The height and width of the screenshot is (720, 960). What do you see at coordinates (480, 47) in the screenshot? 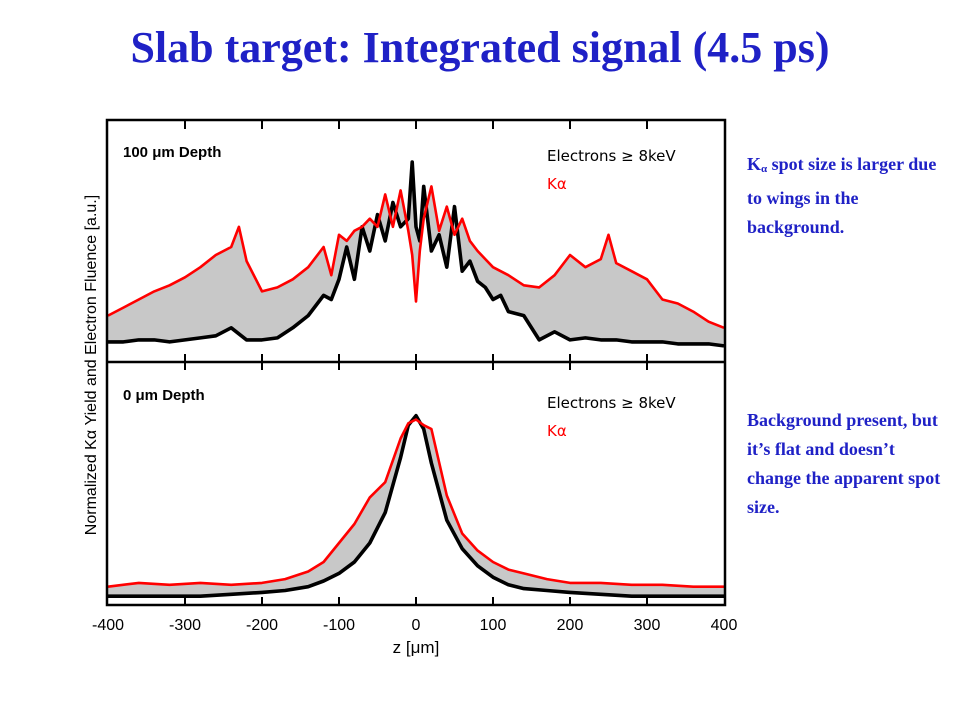
I see `slide-title: Slab target: Integrated signal (4.5 ps)` at bounding box center [480, 47].